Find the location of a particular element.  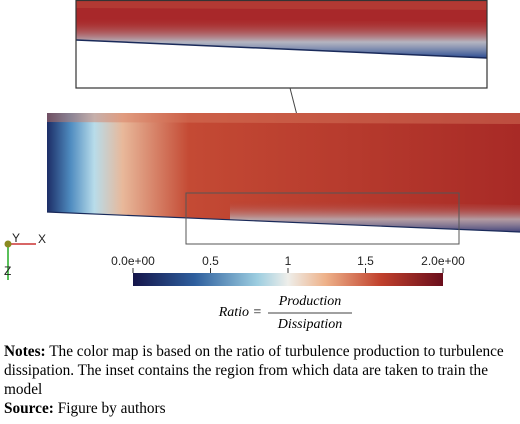

colorbar-tick-label: 1.5 is located at coordinates (365, 261).